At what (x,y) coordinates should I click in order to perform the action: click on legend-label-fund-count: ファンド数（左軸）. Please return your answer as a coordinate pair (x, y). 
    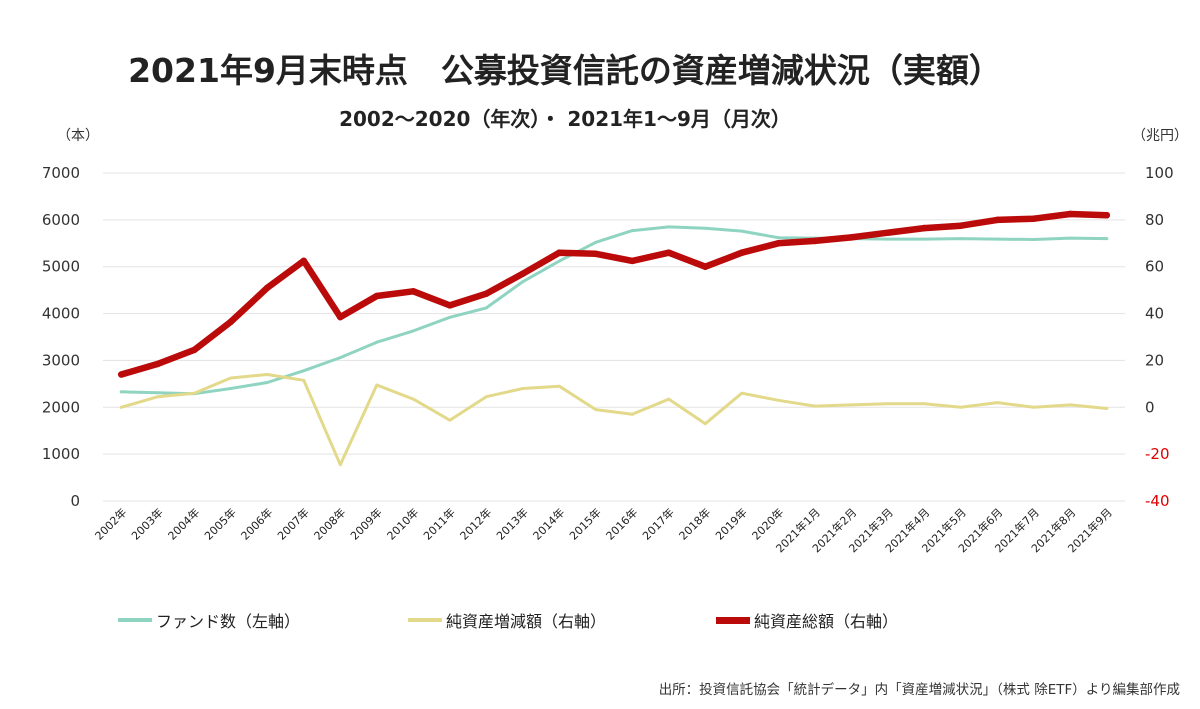
    Looking at the image, I should click on (228, 621).